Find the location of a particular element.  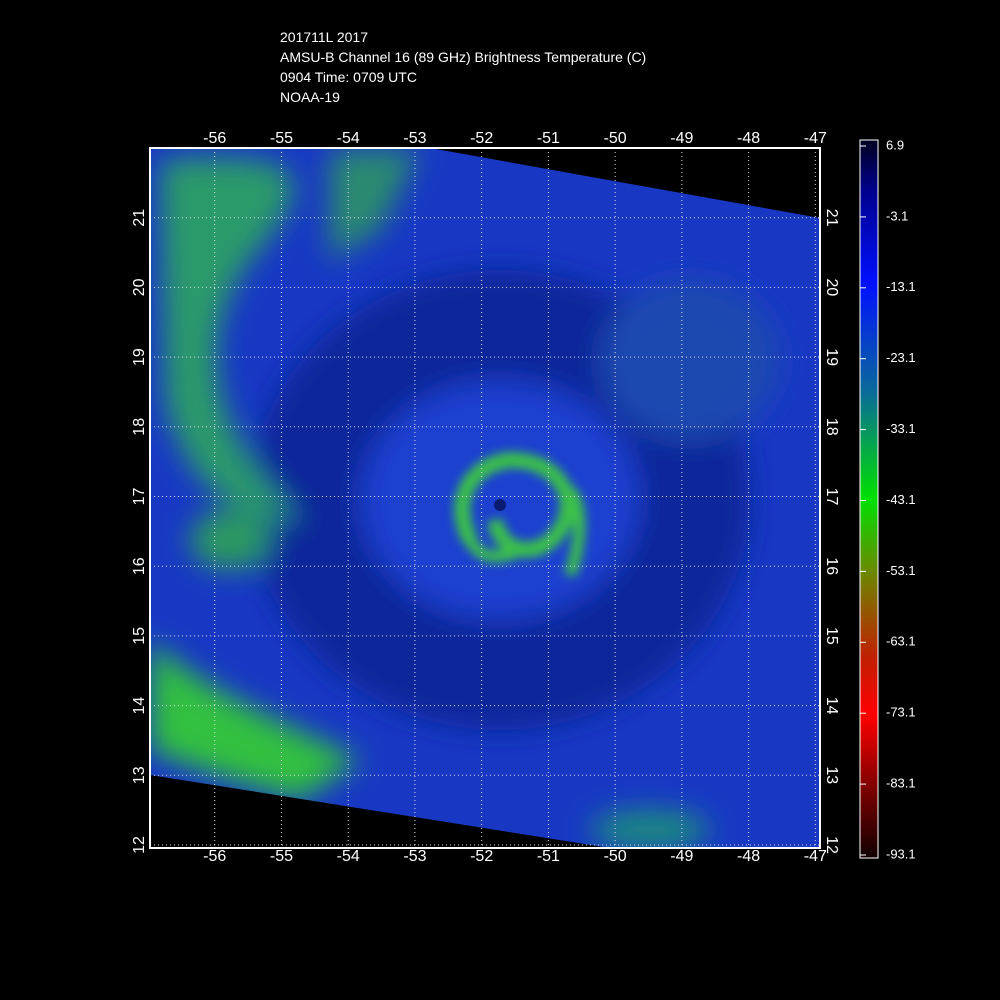

title-line: 201711L 2017 is located at coordinates (324, 37).